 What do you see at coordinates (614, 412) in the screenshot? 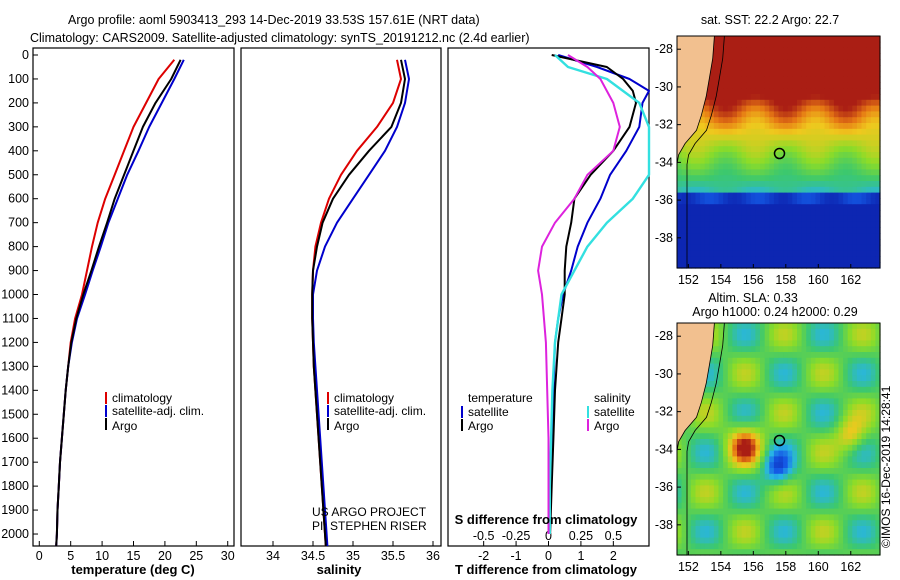
I see `legend-s-satellite-label: satellite` at bounding box center [614, 412].